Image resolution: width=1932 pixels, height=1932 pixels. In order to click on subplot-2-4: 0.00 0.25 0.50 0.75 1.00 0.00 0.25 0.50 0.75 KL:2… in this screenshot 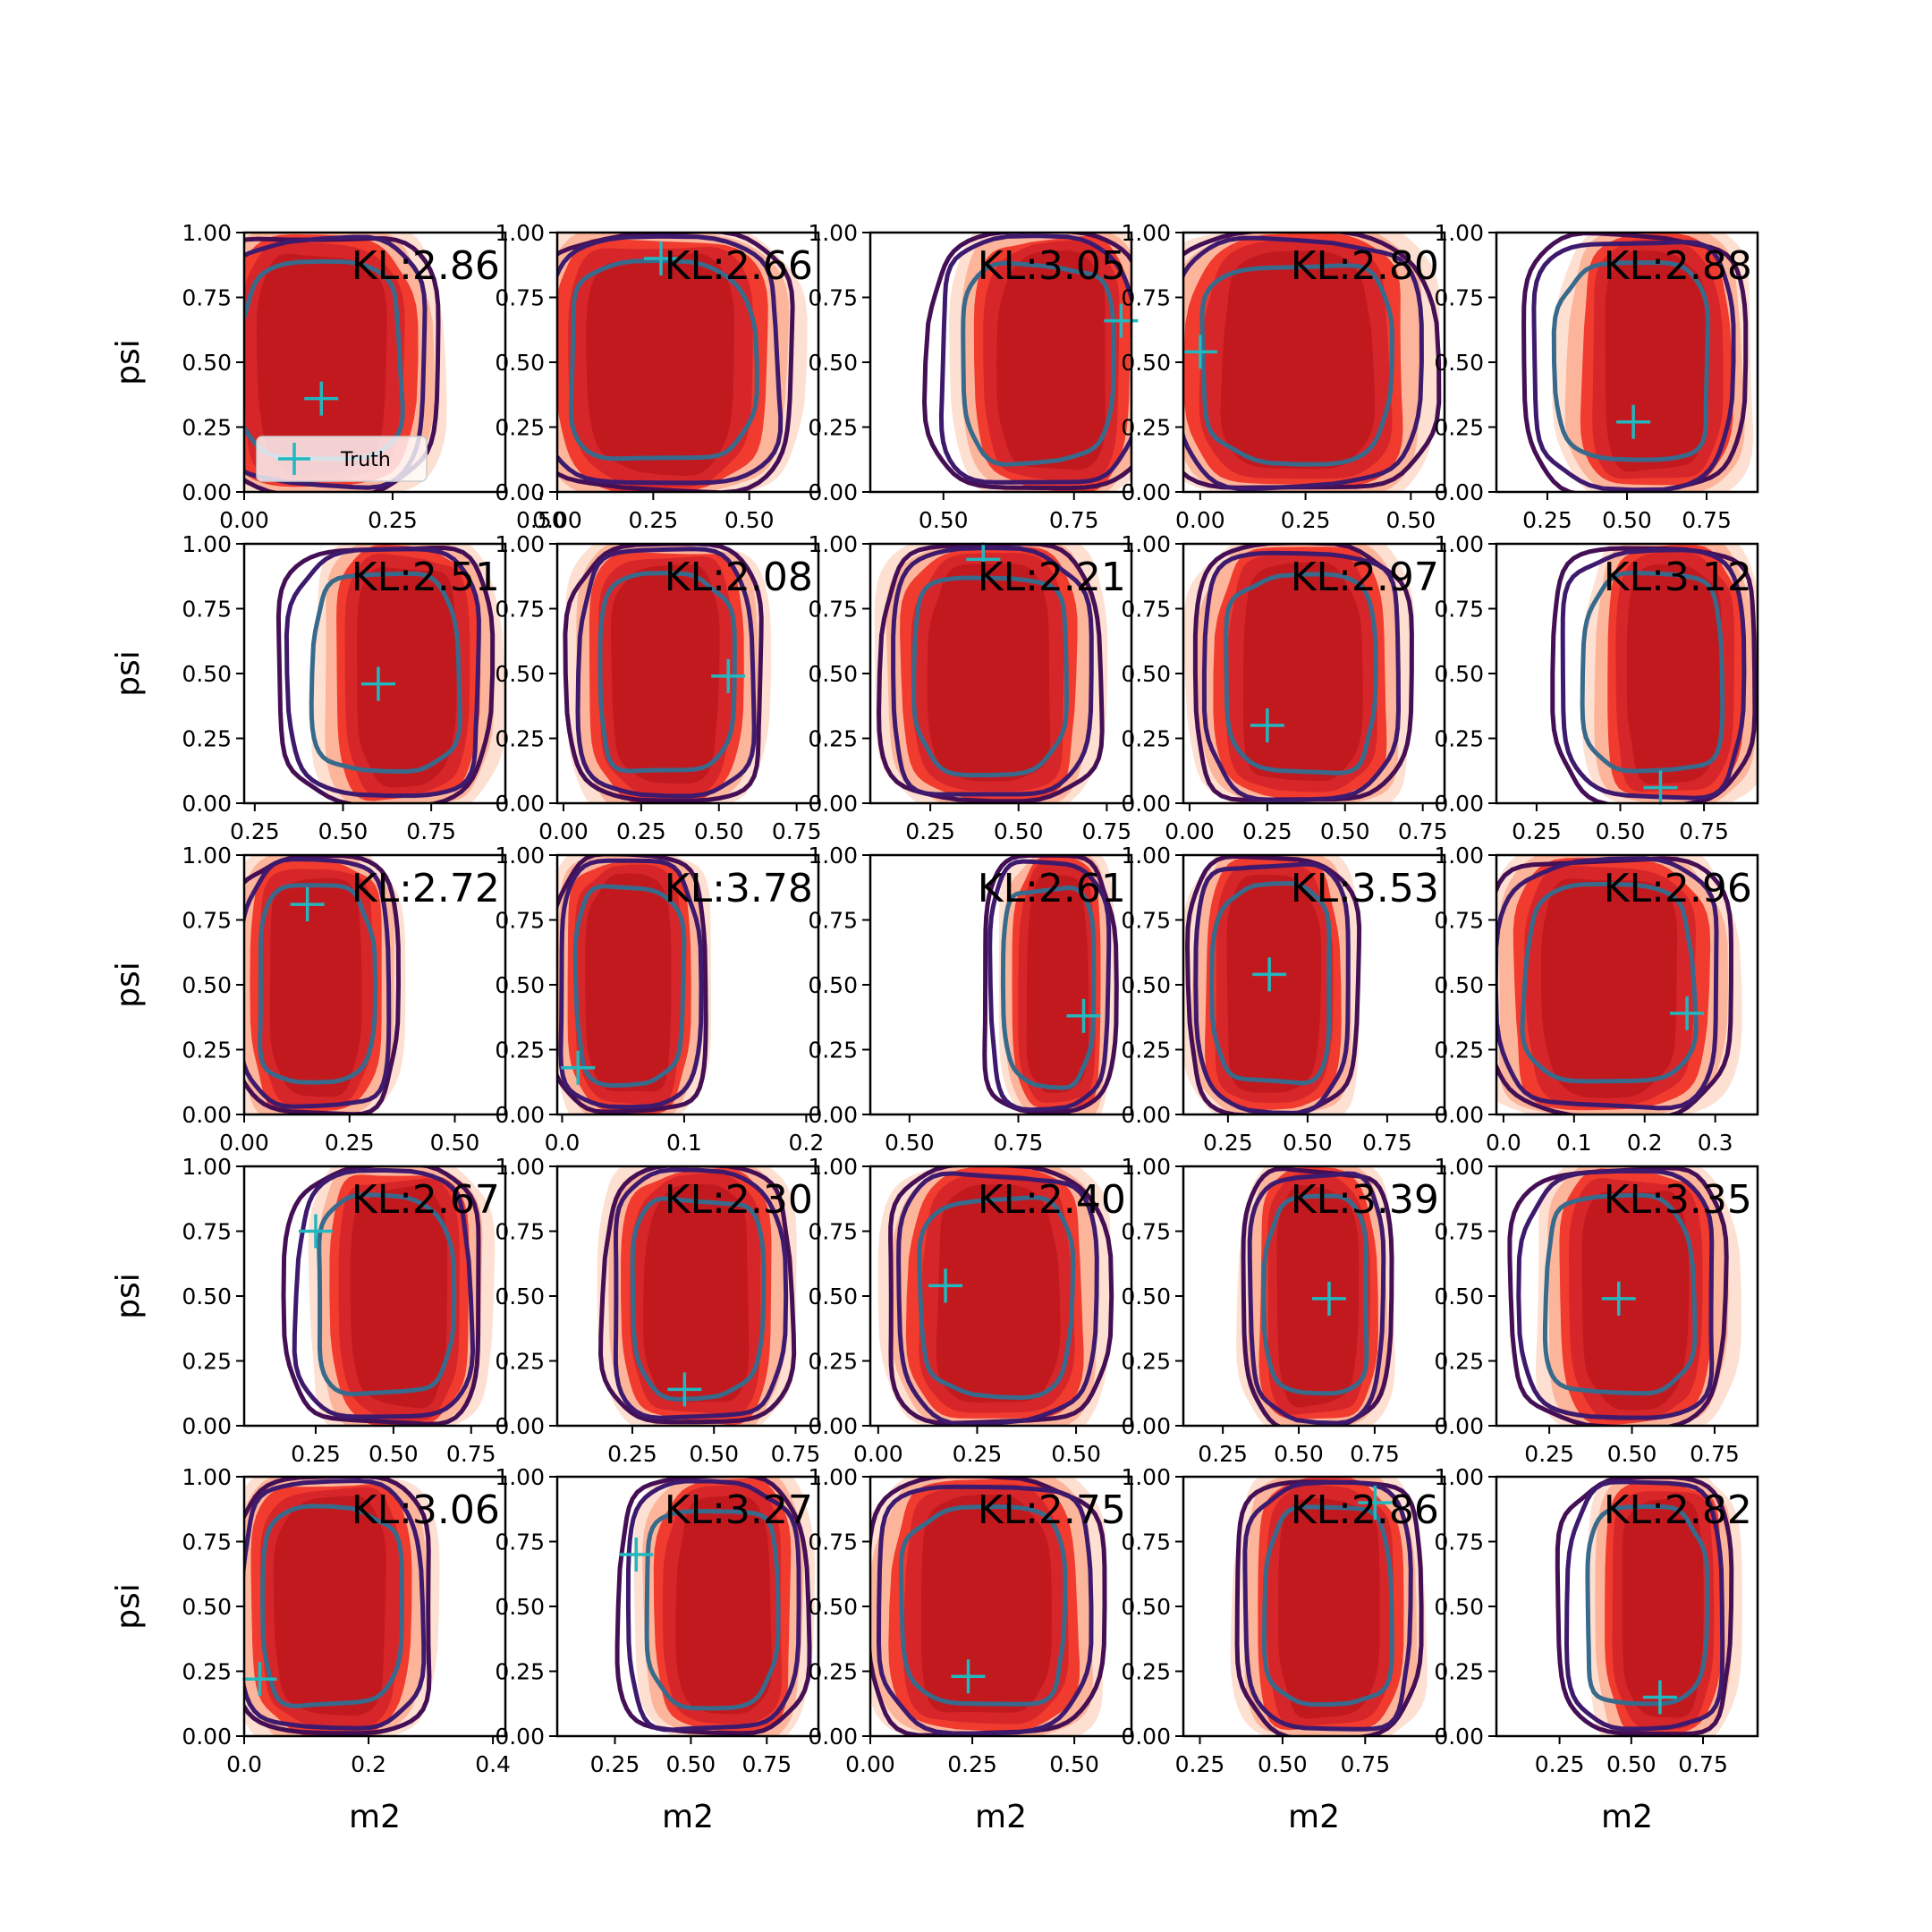, I will do `click(1284, 687)`.